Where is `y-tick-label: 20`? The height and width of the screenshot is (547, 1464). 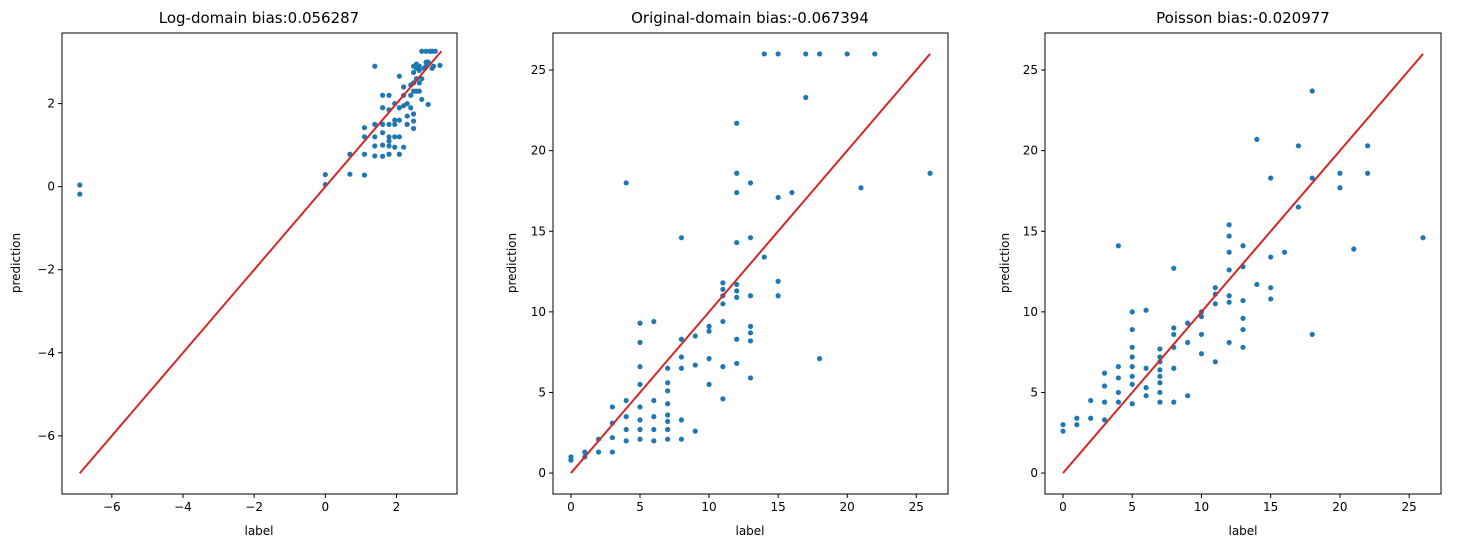
y-tick-label: 20 is located at coordinates (538, 151).